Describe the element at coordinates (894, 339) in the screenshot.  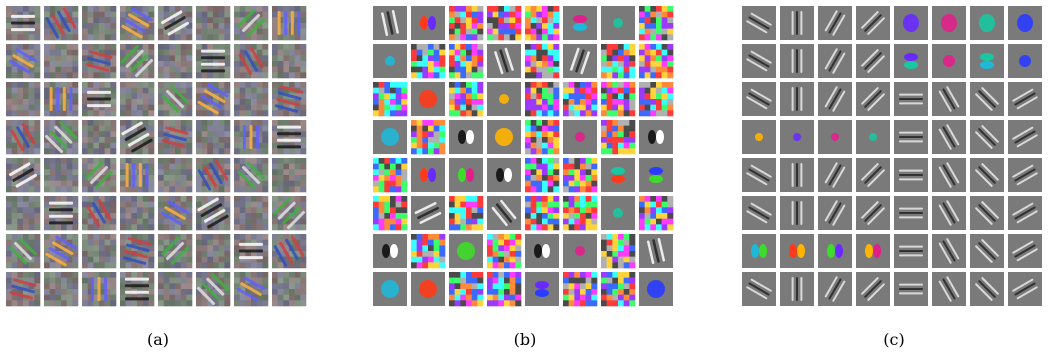
I see `caption-c: (c)` at that location.